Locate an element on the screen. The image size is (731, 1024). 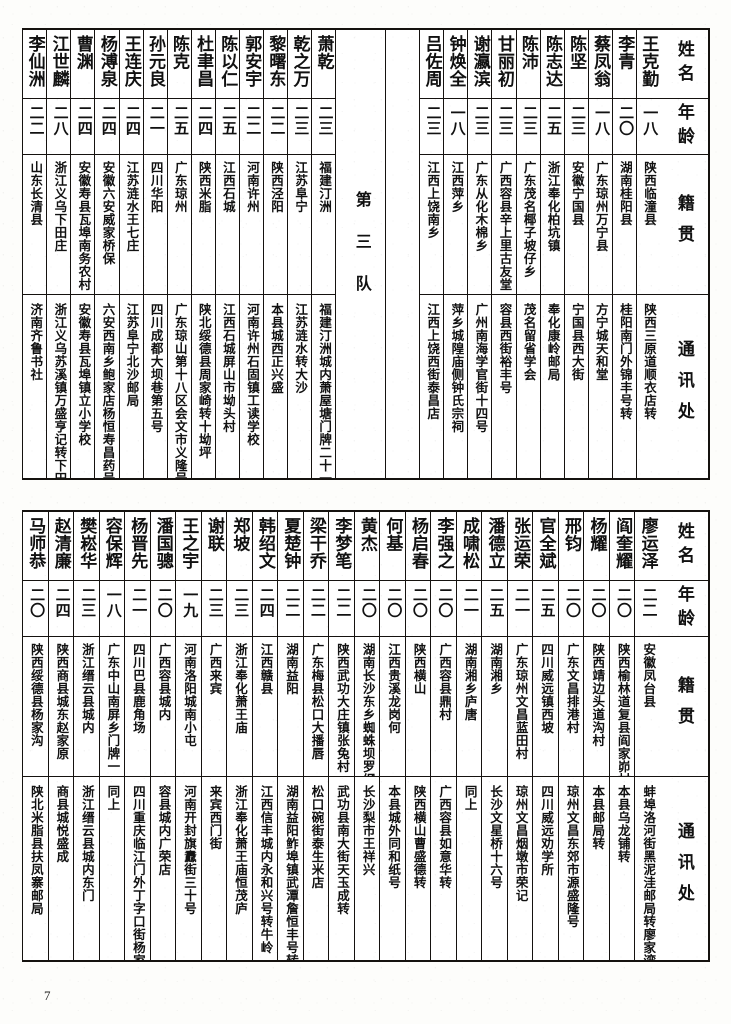
entry-native-place-cell: 福建汀洲 is located at coordinates (324, 224).